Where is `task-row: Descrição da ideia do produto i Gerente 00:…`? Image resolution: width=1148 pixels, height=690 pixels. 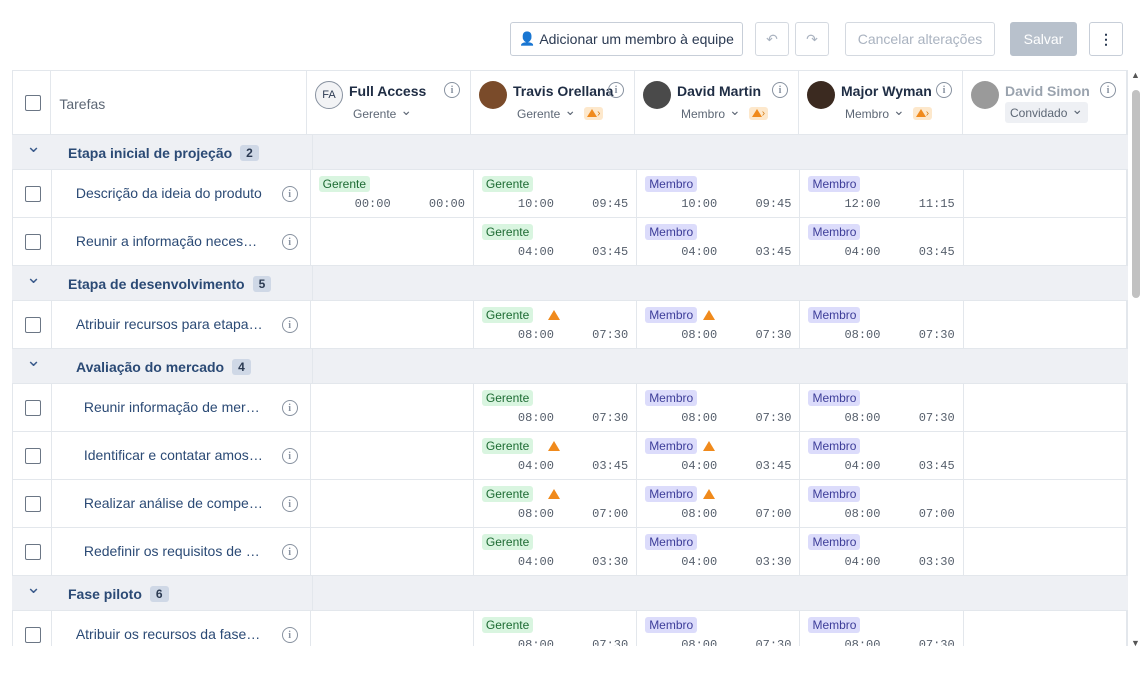
task-row: Descrição da ideia do produto i Gerente 00:… is located at coordinates (570, 194).